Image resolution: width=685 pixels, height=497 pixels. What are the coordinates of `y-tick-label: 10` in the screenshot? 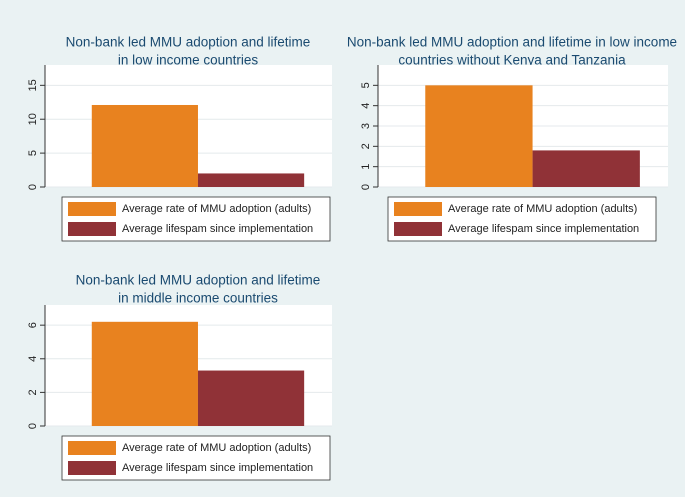 It's located at (33, 119).